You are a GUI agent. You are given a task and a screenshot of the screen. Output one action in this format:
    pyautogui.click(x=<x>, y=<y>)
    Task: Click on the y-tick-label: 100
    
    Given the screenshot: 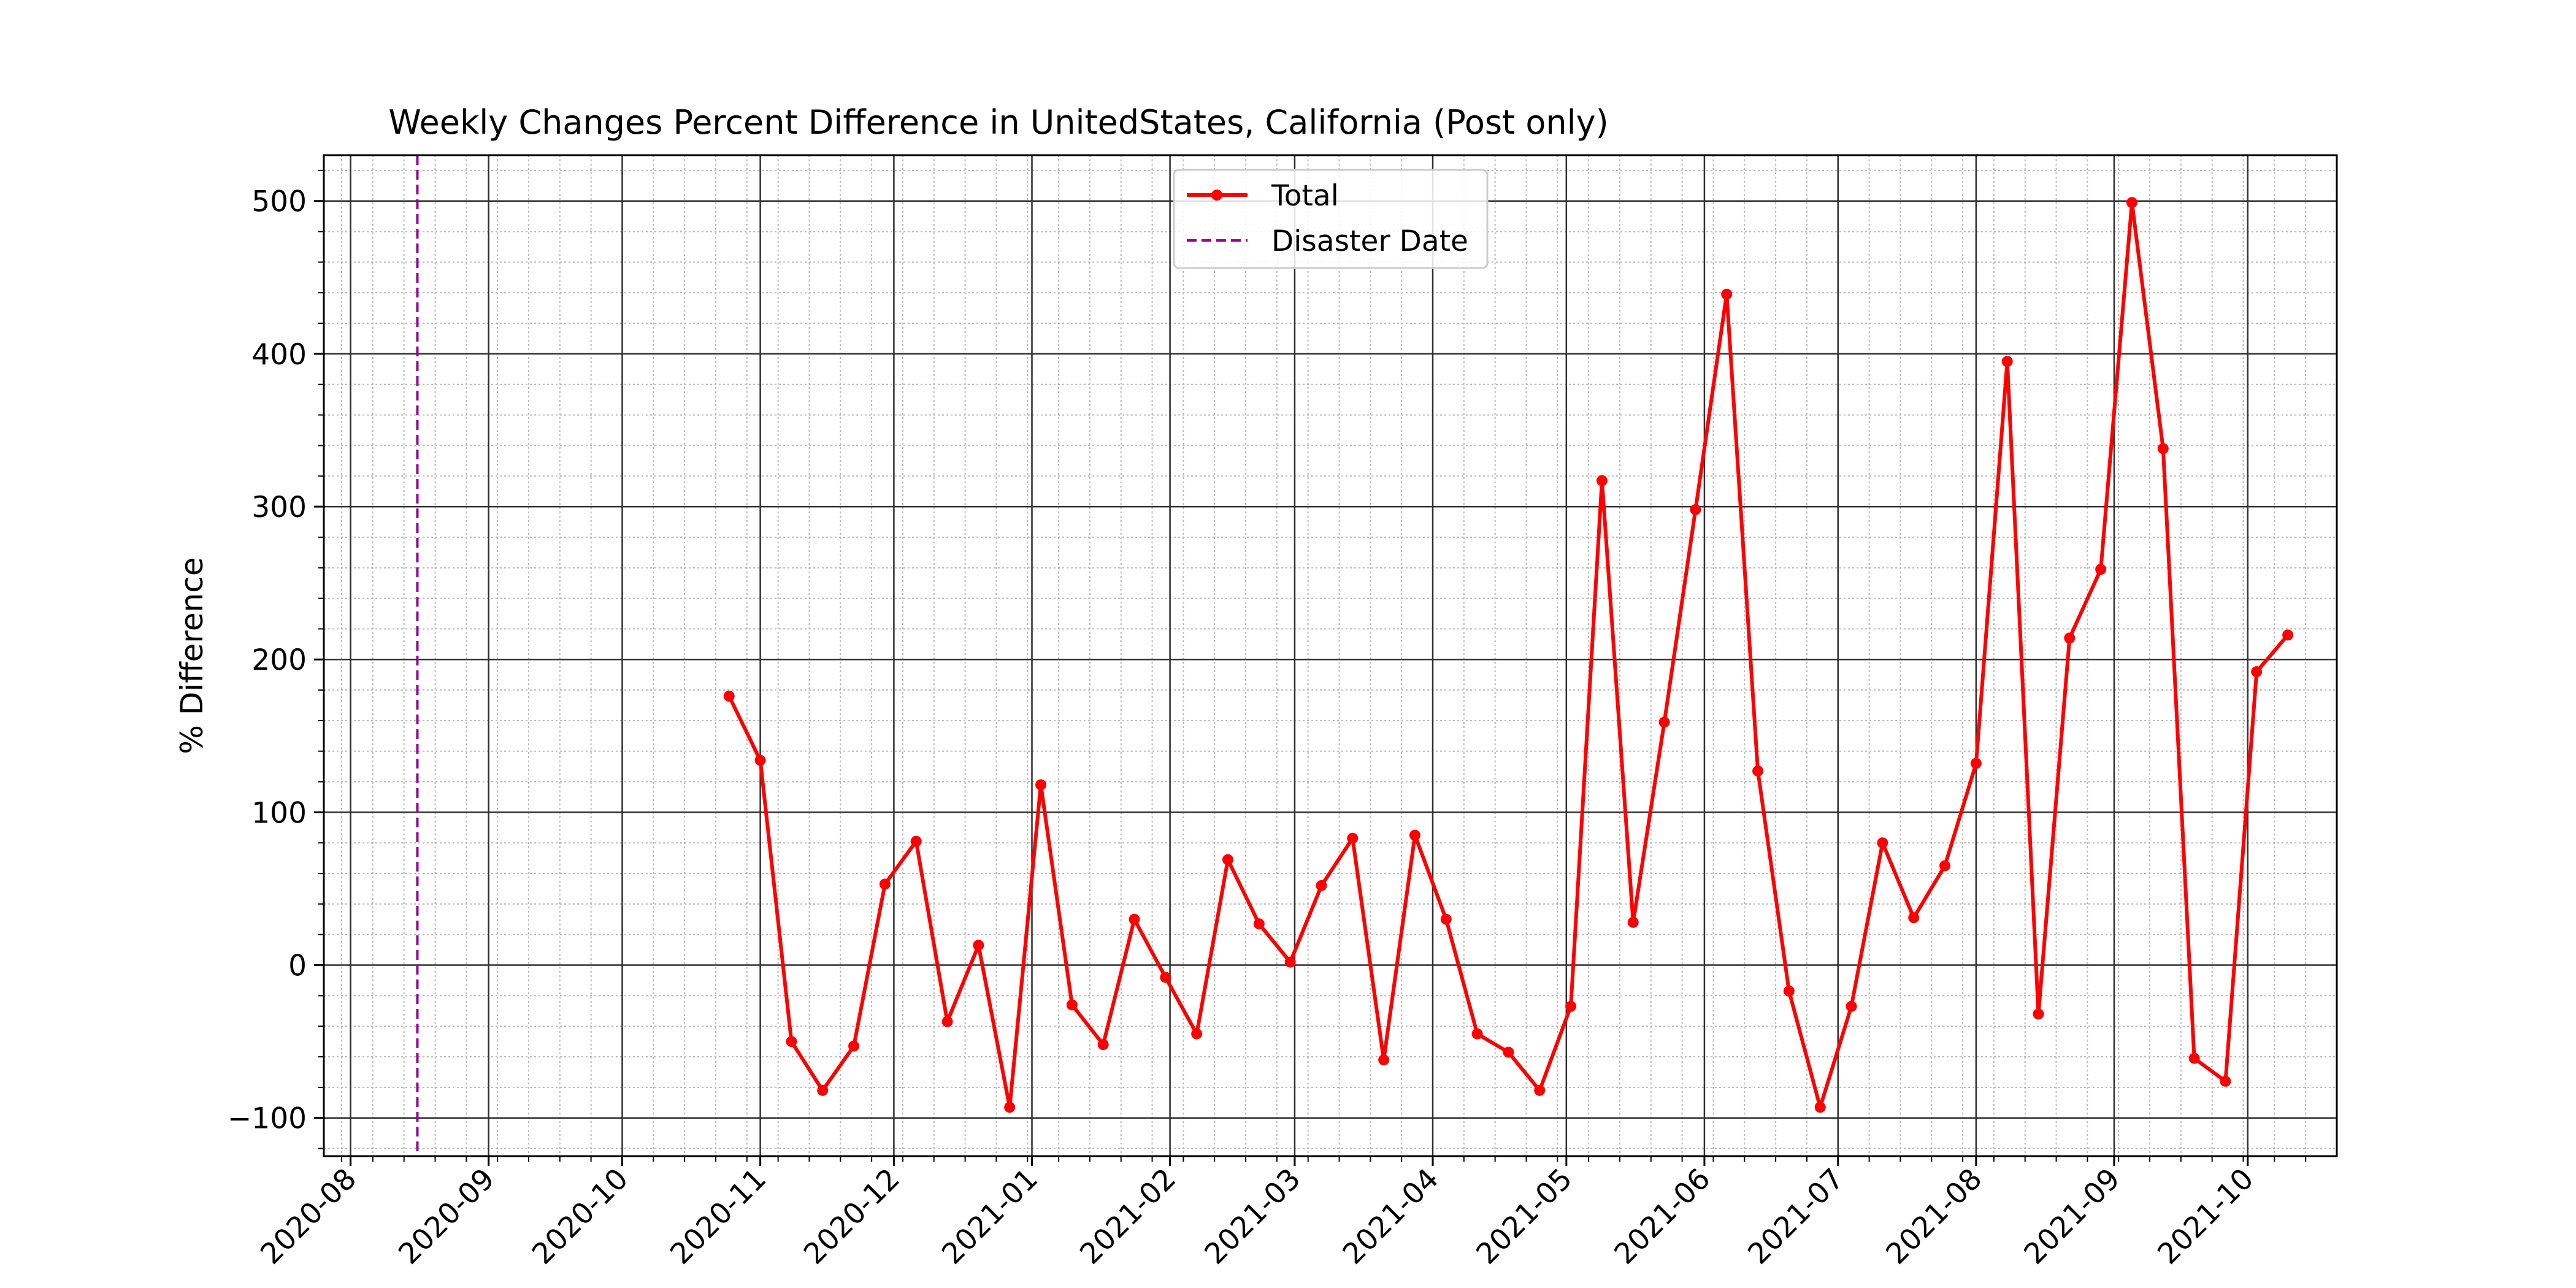 What is the action you would take?
    pyautogui.click(x=279, y=813)
    